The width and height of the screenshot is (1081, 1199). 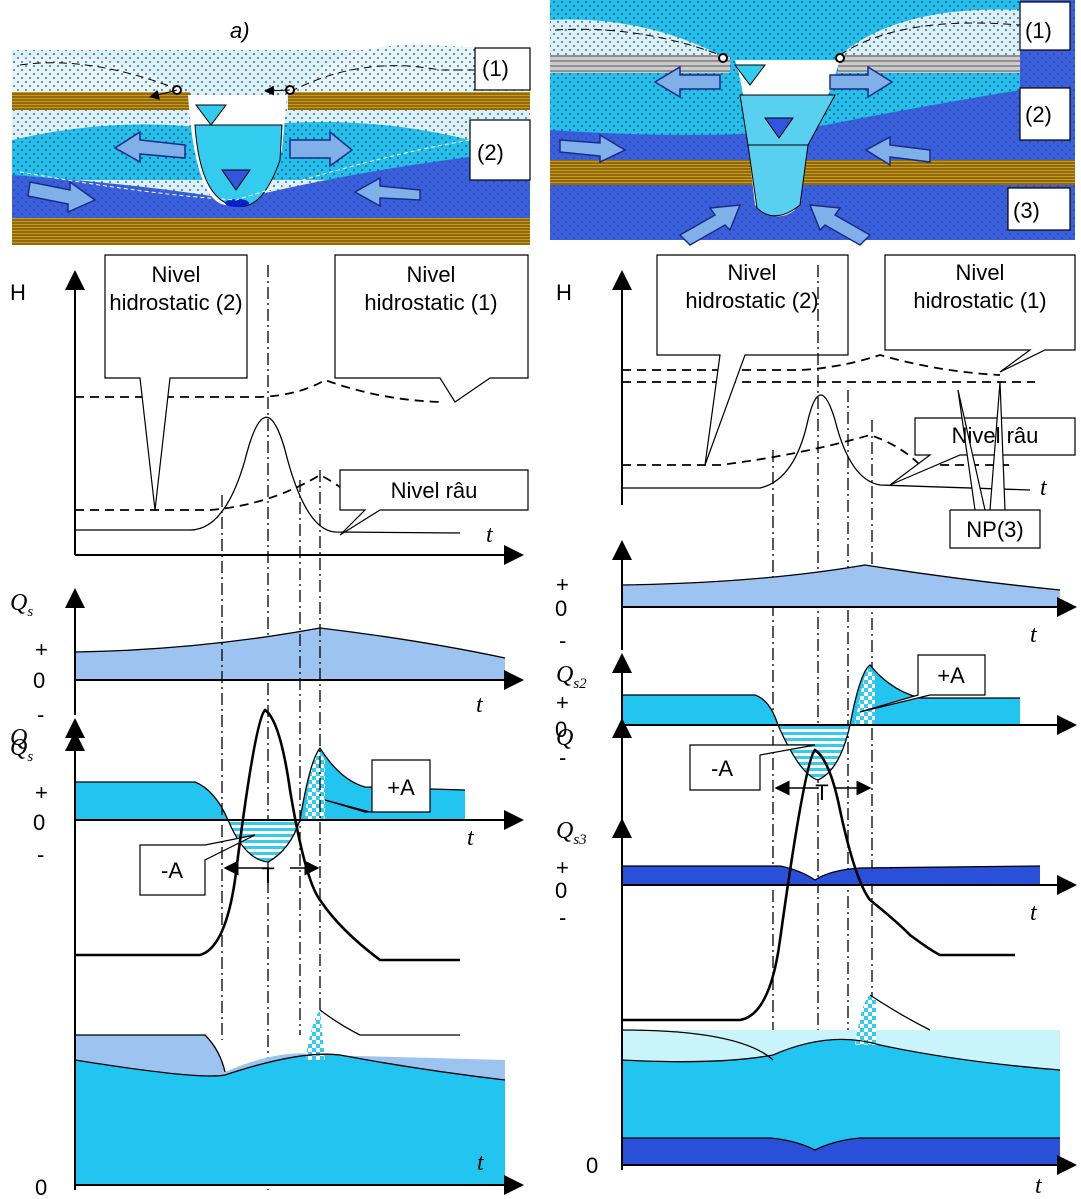 I want to click on callout: hidrostatic (1), so click(x=430, y=302).